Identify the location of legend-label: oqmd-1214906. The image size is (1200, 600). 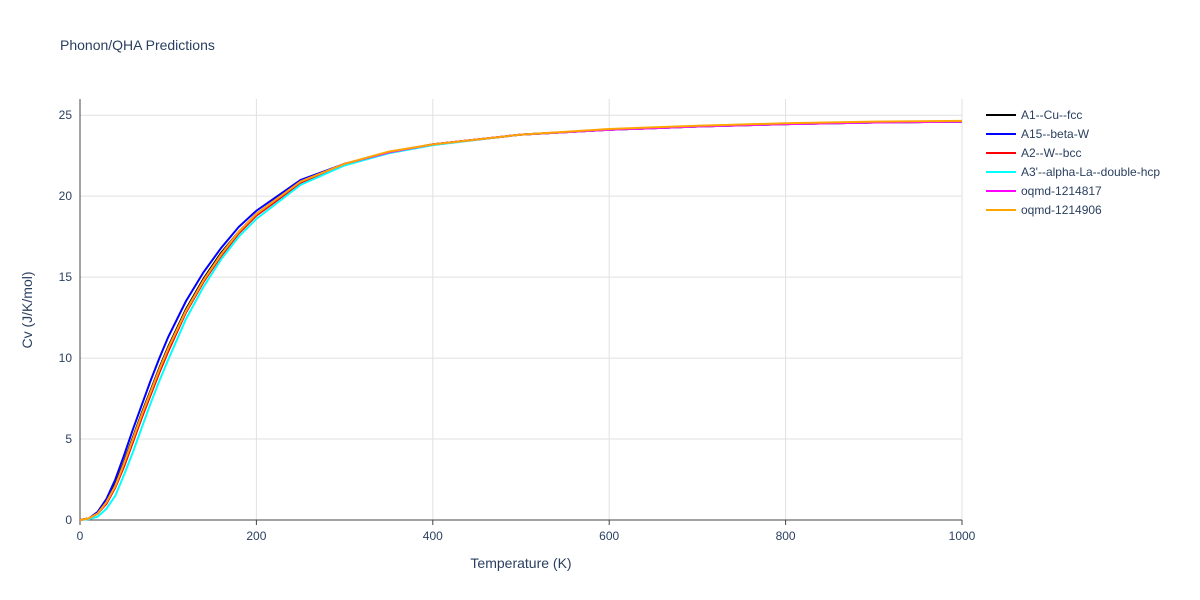
(1061, 210).